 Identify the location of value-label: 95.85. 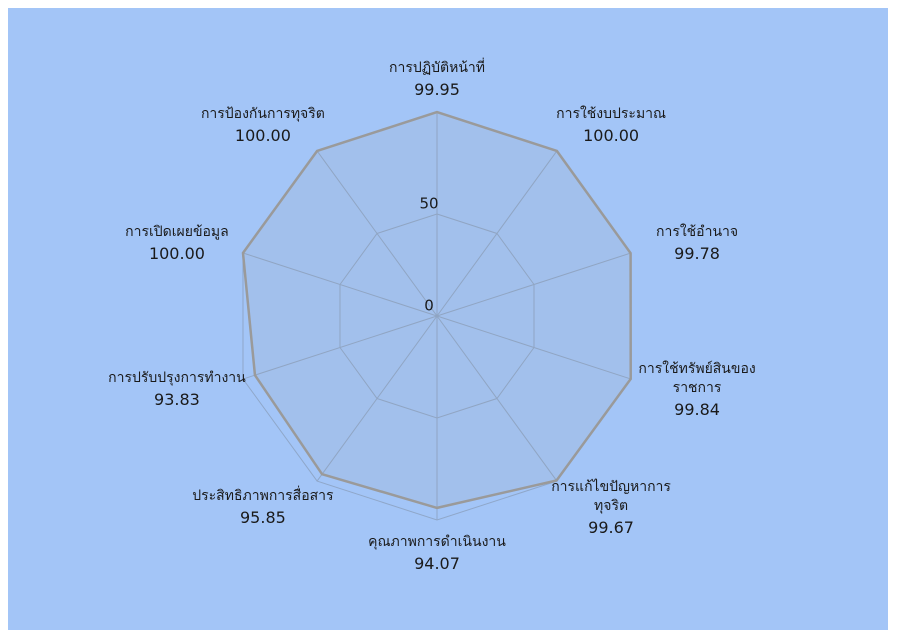
(263, 518).